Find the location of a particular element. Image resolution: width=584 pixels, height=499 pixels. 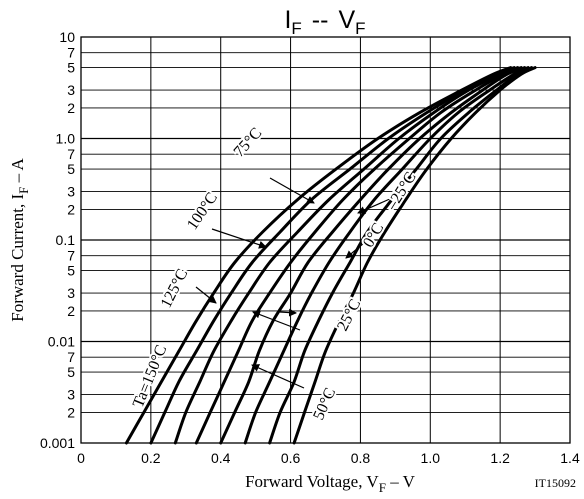

x-tick-label: 1.2 is located at coordinates (500, 458).